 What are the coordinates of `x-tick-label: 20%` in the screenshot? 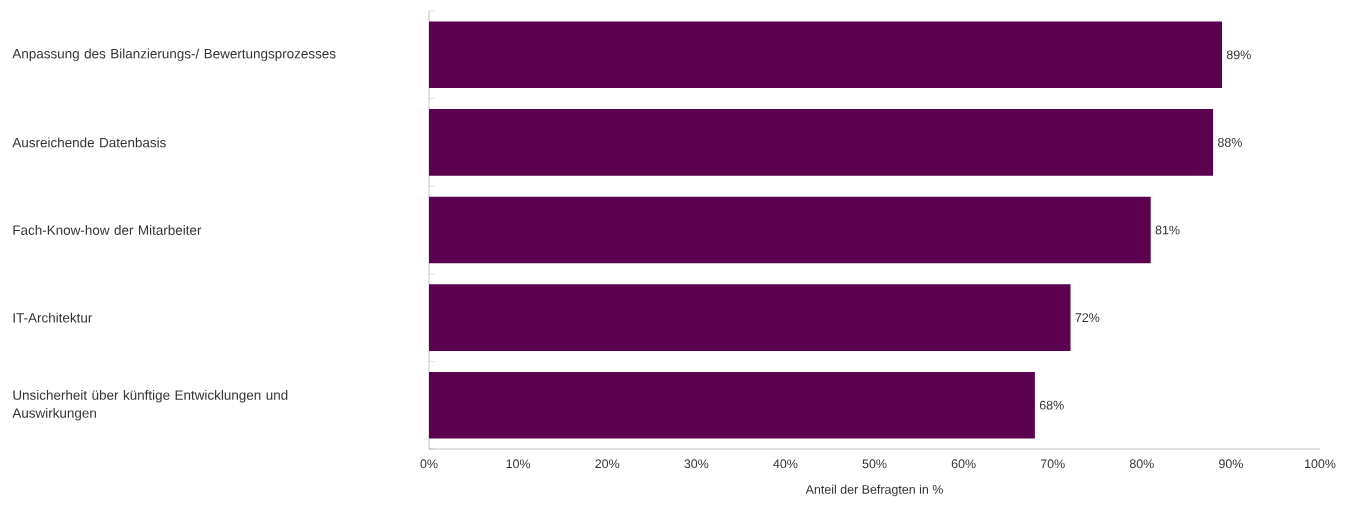 It's located at (607, 464).